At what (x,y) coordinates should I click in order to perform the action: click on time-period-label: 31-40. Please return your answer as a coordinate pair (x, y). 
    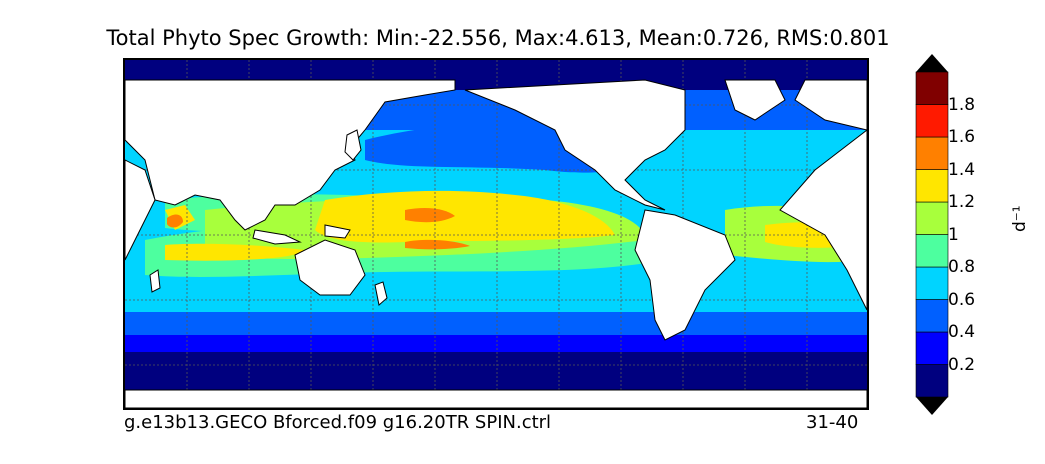
    Looking at the image, I should click on (832, 422).